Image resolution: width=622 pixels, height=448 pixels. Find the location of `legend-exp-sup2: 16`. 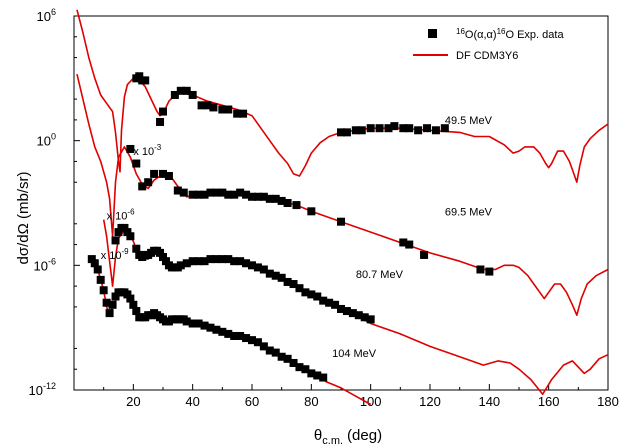

legend-exp-sup2: 16 is located at coordinates (501, 31).